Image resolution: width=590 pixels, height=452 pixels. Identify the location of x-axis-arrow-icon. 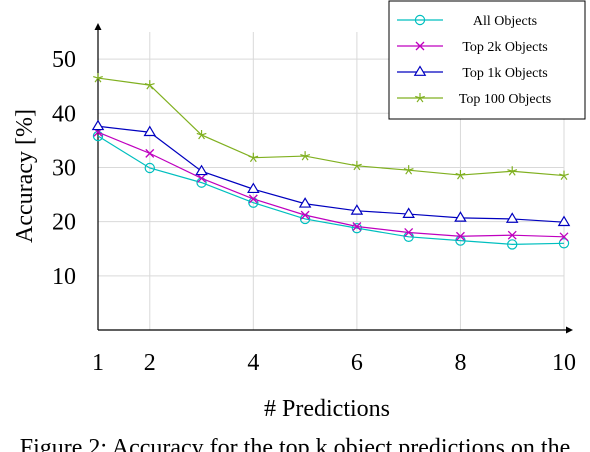
(569, 330).